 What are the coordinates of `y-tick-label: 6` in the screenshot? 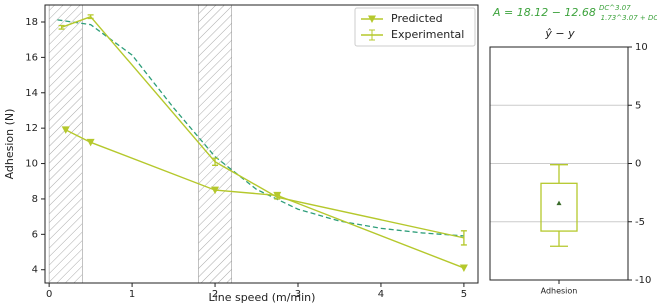 It's located at (35, 234).